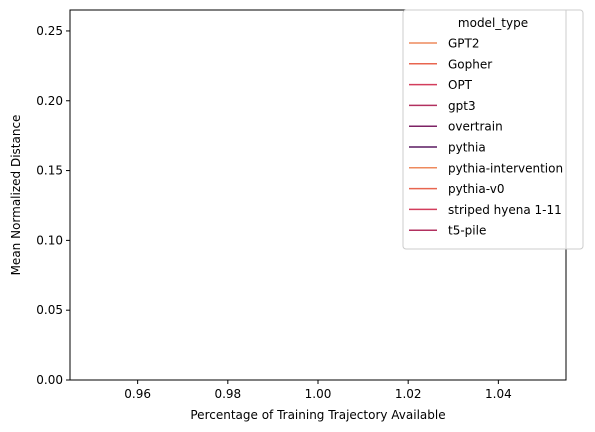  Describe the element at coordinates (493, 23) in the screenshot. I see `legend-title: model_type` at that location.